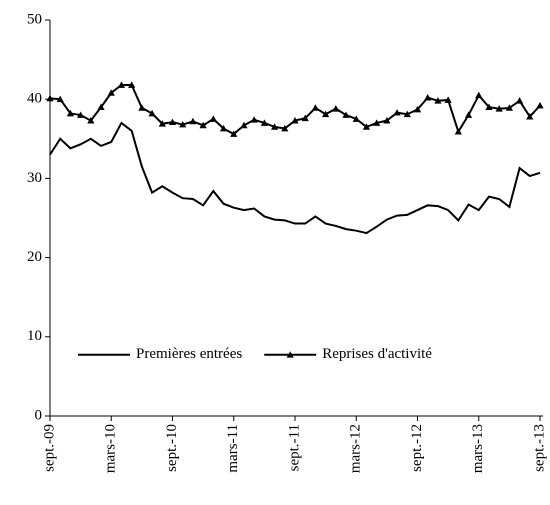 Image resolution: width=550 pixels, height=505 pixels. Describe the element at coordinates (539, 448) in the screenshot. I see `x-tick-label: sept.-13` at that location.